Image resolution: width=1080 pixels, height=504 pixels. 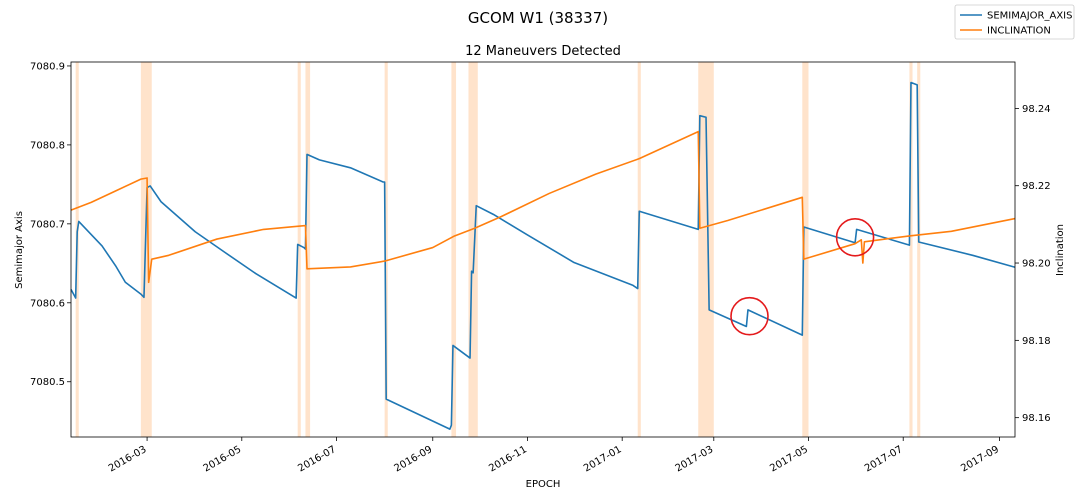 I want to click on left-y-tick-label: 7080.8, so click(x=47, y=145).